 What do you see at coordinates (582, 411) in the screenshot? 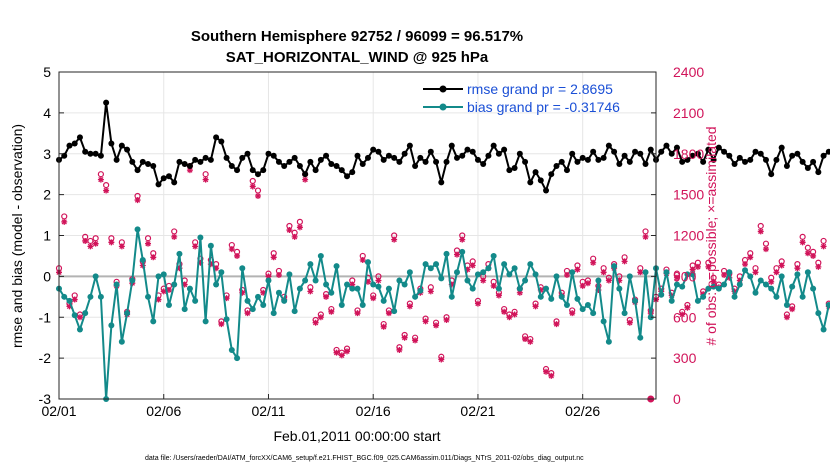
I see `x-tick-label: 02/26` at bounding box center [582, 411].